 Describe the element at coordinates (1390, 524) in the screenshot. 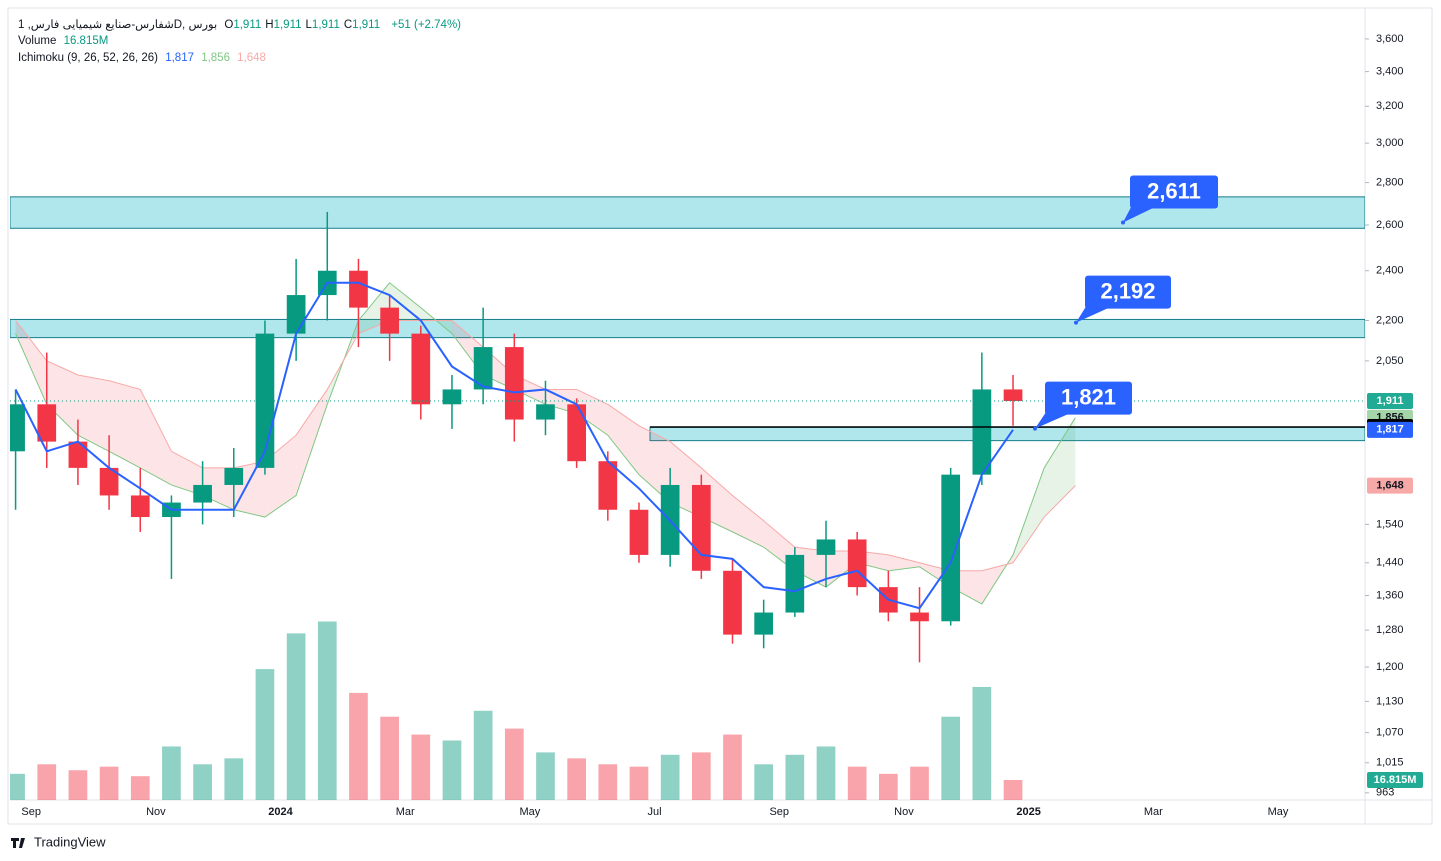

I see `y-tick-label: 1,540` at that location.